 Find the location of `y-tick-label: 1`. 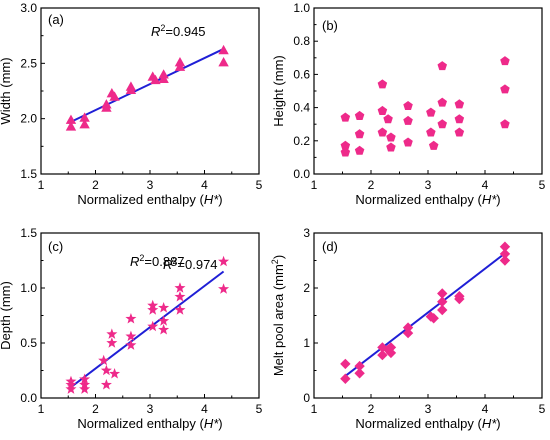

y-tick-label: 1 is located at coordinates (306, 343).